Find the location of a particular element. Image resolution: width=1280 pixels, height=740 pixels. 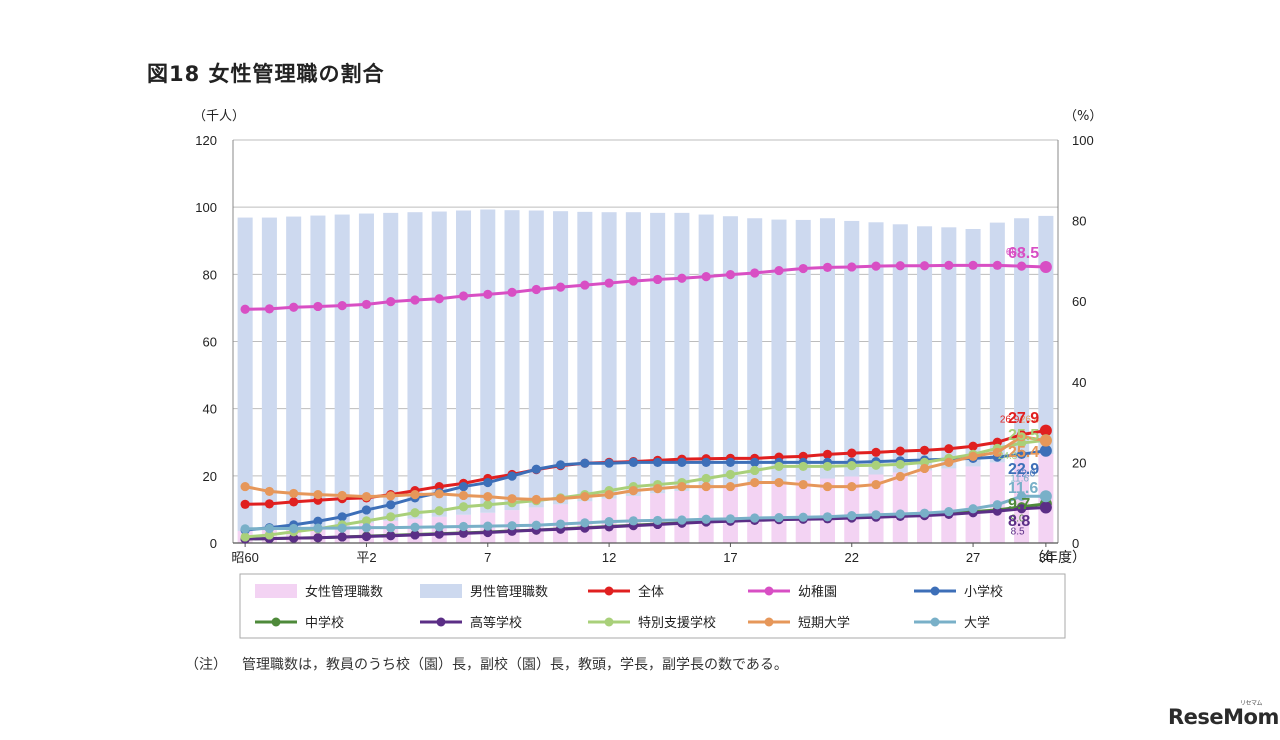

y-left-tick-label: 20 is located at coordinates (210, 476).